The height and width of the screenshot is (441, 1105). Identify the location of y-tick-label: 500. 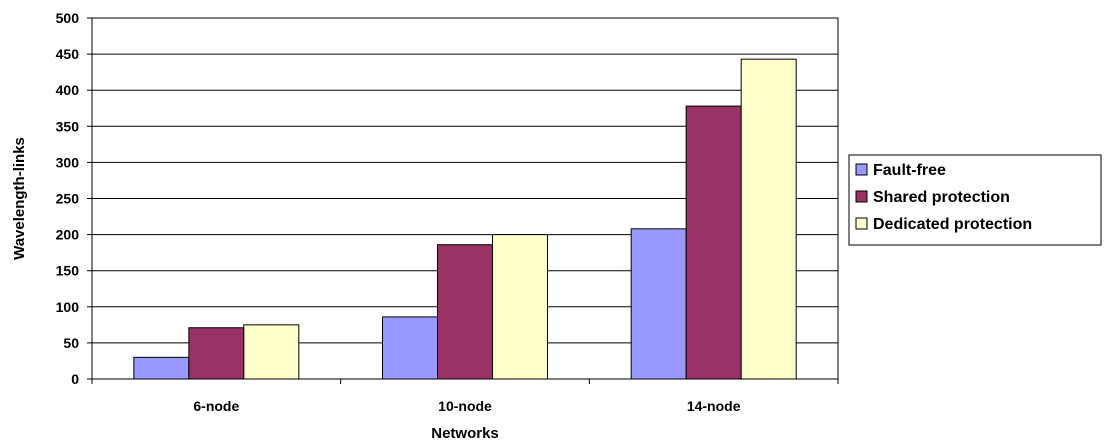
(68, 18).